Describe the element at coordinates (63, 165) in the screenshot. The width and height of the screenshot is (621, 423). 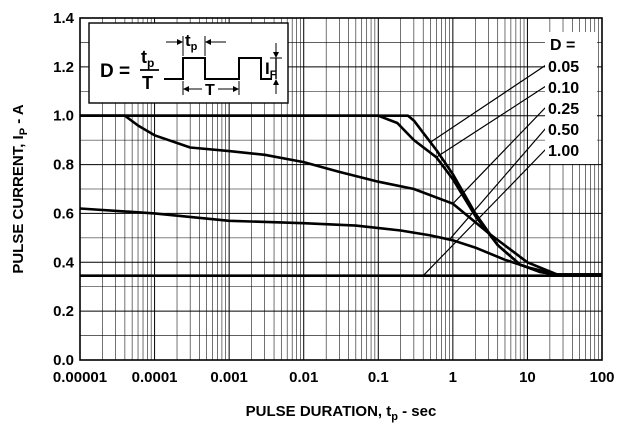
I see `y-tick-label: 0.8` at that location.